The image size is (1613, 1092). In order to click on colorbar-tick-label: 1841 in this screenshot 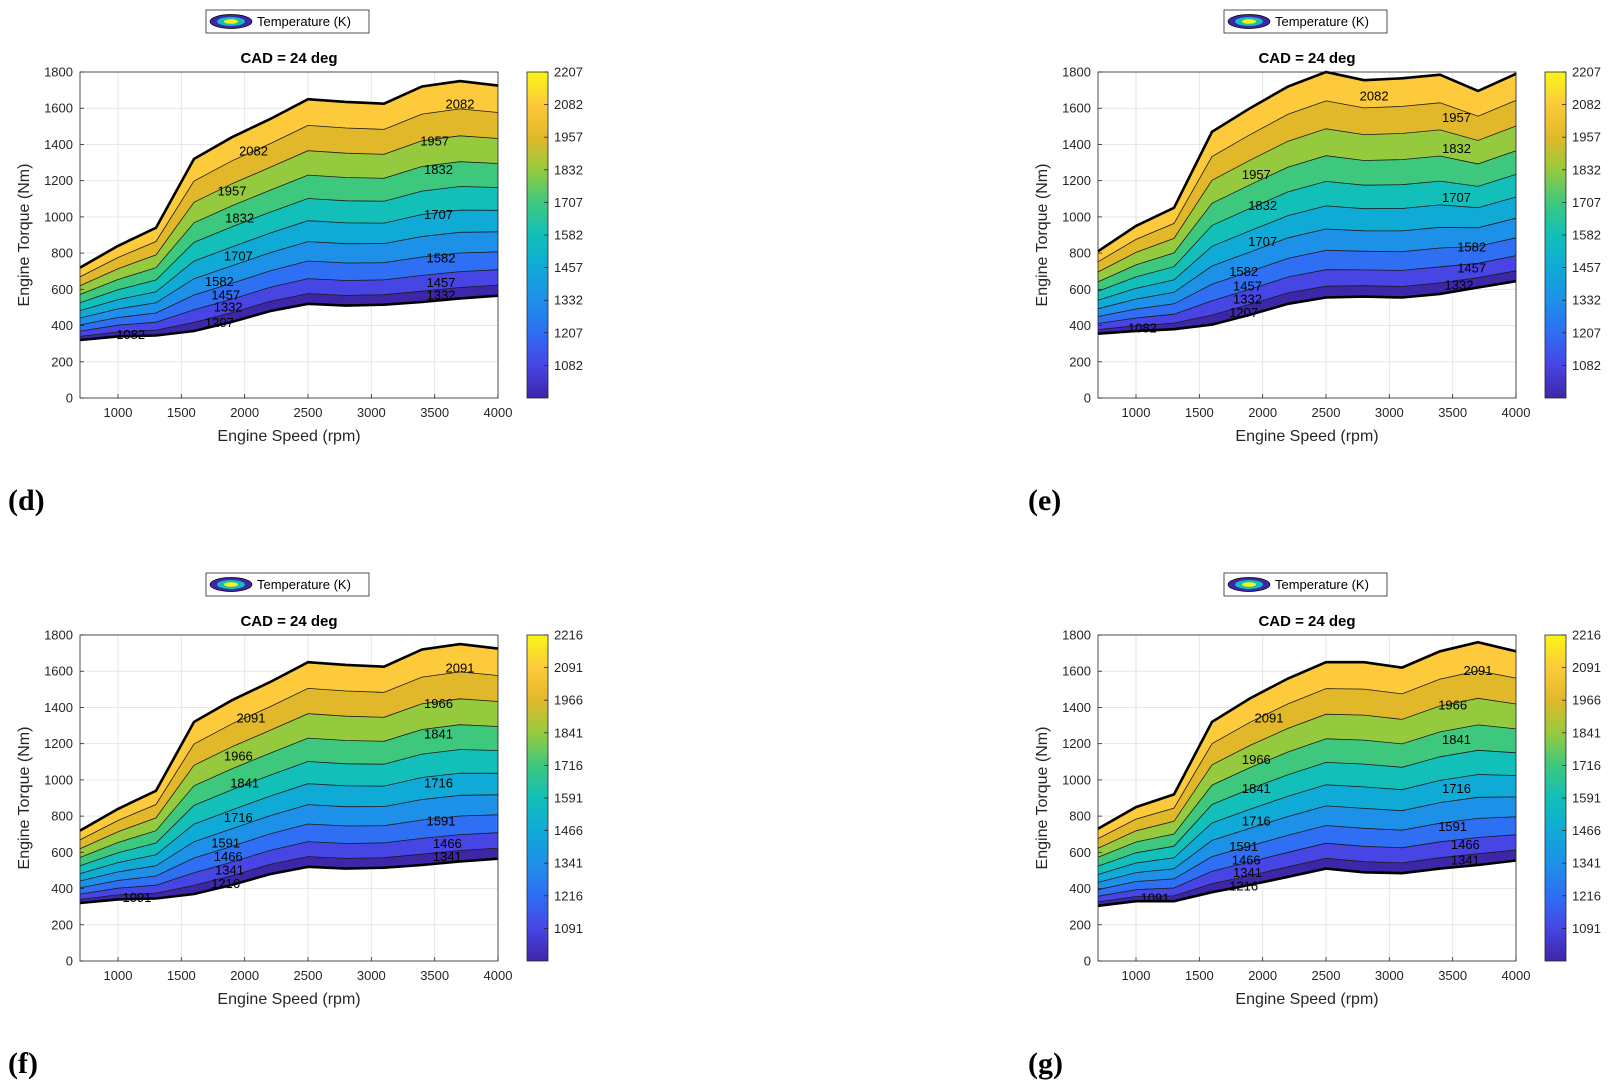, I will do `click(568, 732)`.